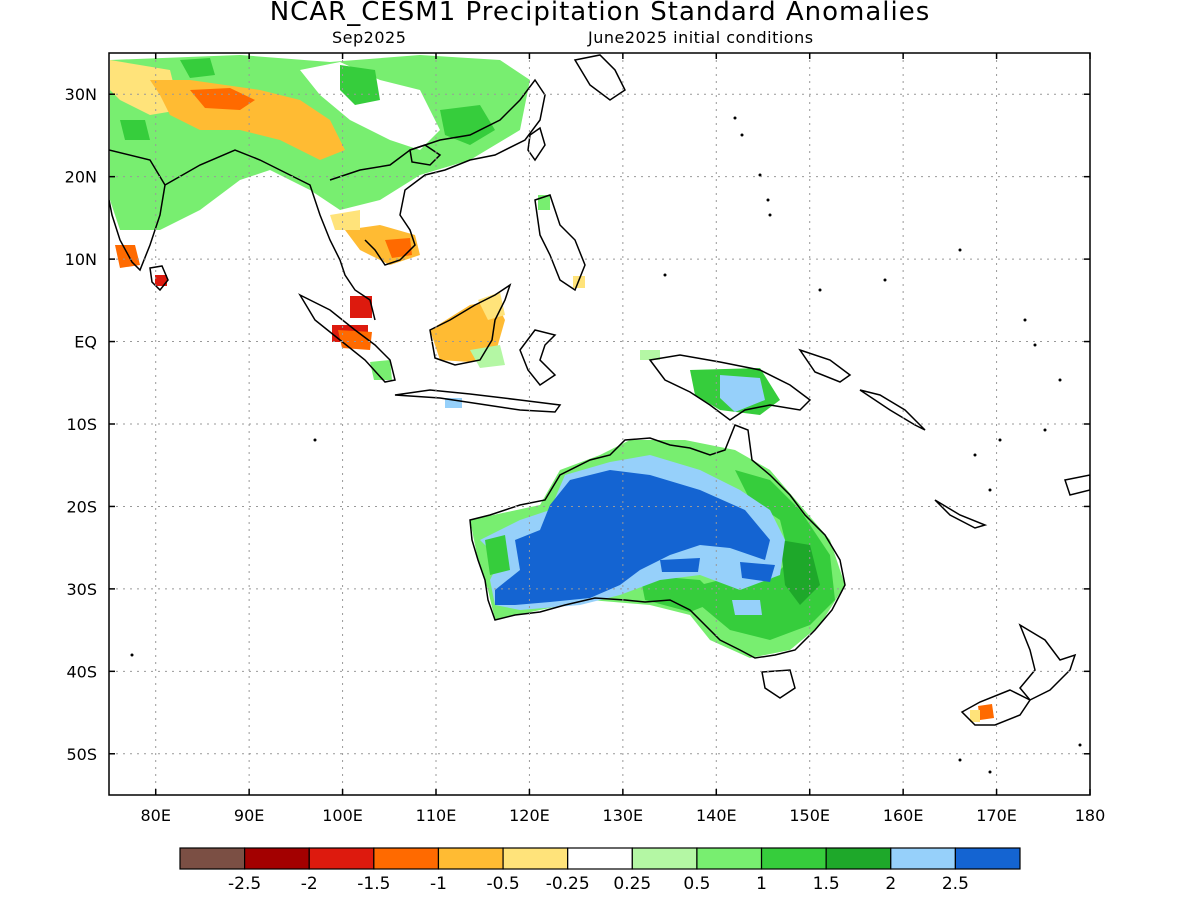 This screenshot has width=1200, height=900. I want to click on colorbar-label: -0.5, so click(502, 884).